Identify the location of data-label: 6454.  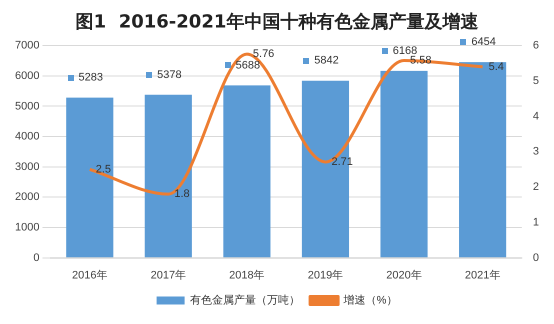
(483, 42).